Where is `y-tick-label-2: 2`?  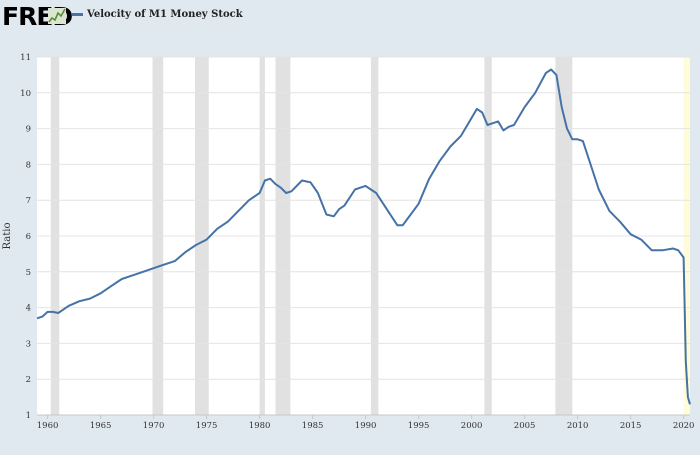
y-tick-label-2: 2 is located at coordinates (28, 380).